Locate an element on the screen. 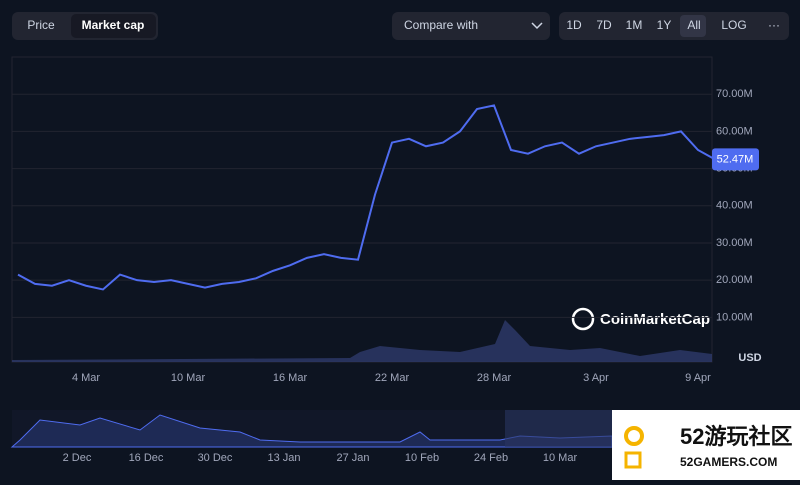 The image size is (800, 485). navigator-label: 24 Feb is located at coordinates (491, 458).